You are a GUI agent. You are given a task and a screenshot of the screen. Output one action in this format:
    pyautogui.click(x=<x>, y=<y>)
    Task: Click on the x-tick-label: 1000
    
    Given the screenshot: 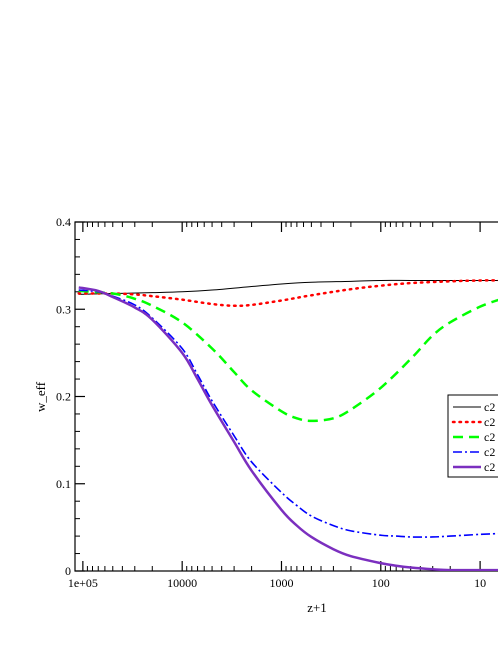 What is the action you would take?
    pyautogui.click(x=281, y=583)
    